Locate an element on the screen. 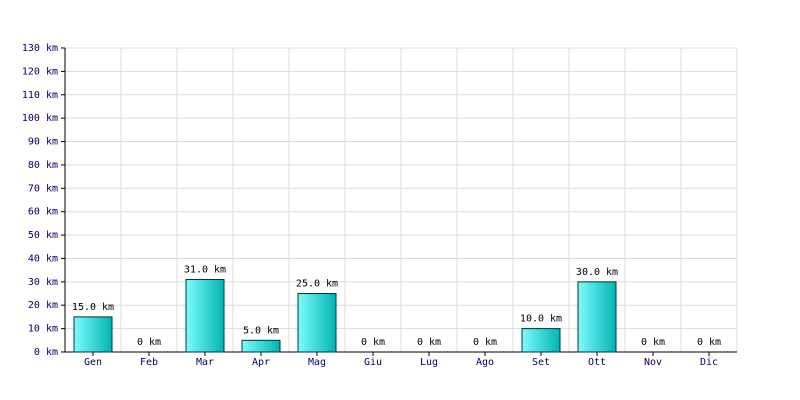 The width and height of the screenshot is (800, 400). x-tick-label: Lug is located at coordinates (429, 362).